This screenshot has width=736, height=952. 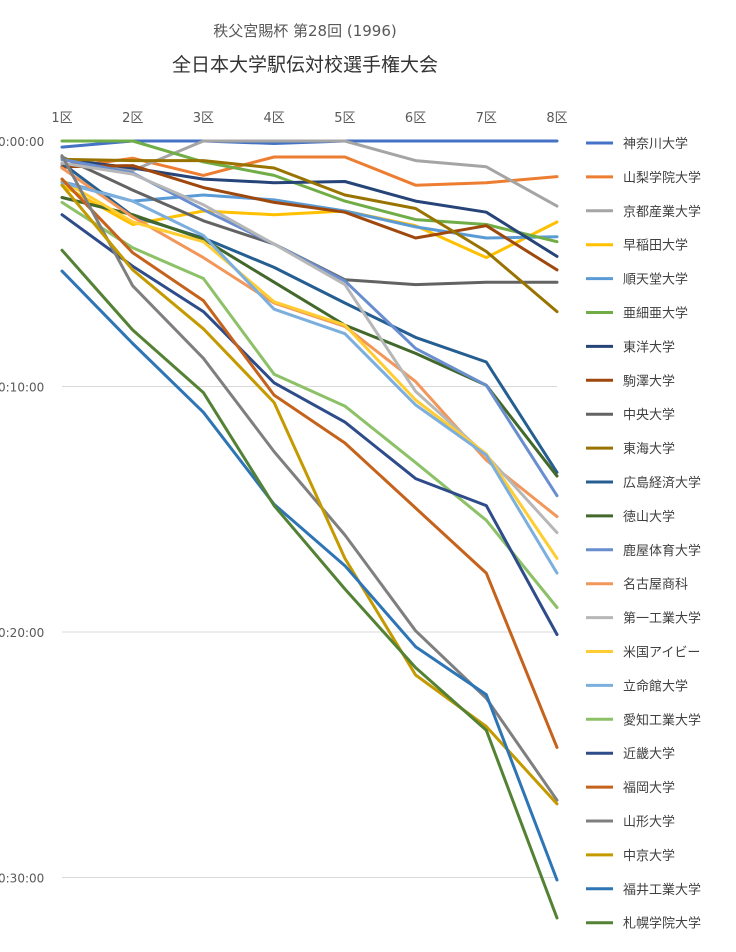 What do you see at coordinates (649, 822) in the screenshot?
I see `legend-label-20: 山形大学` at bounding box center [649, 822].